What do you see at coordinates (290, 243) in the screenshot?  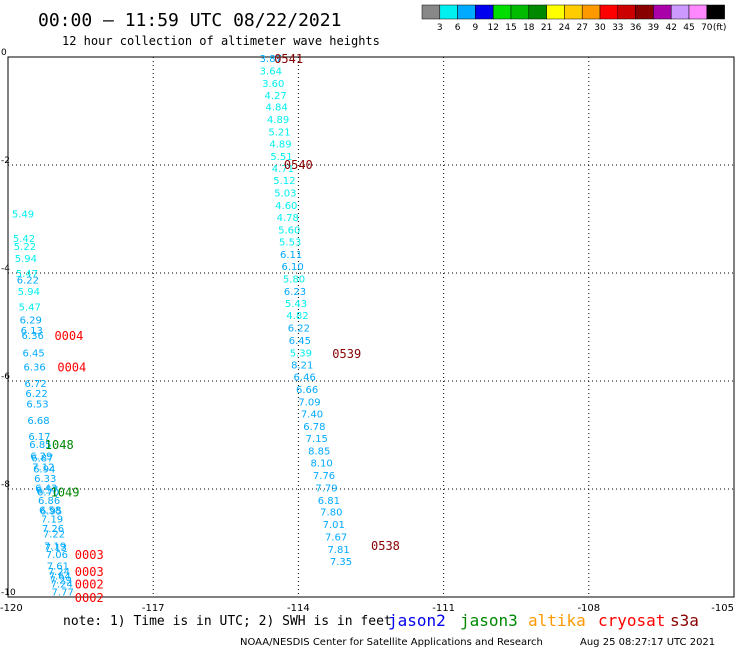 I see `swh-point-label: 5.53` at bounding box center [290, 243].